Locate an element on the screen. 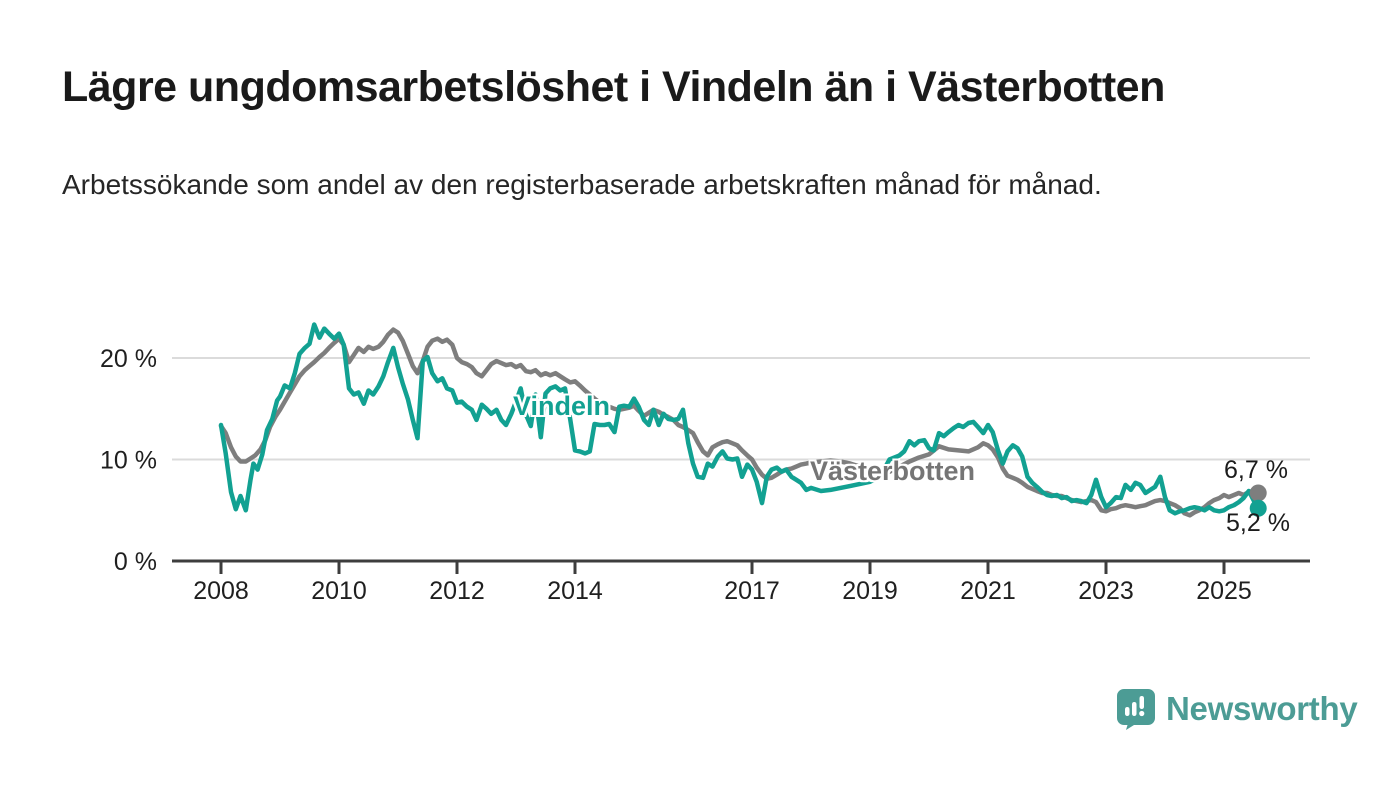 The image size is (1400, 794). end-value-label-vindeln: 5,2 % is located at coordinates (1258, 523).